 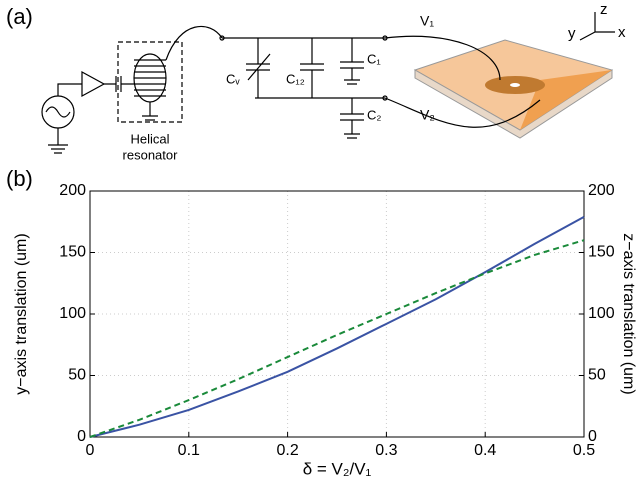 I want to click on y-tick-label: 200, so click(x=72, y=190).